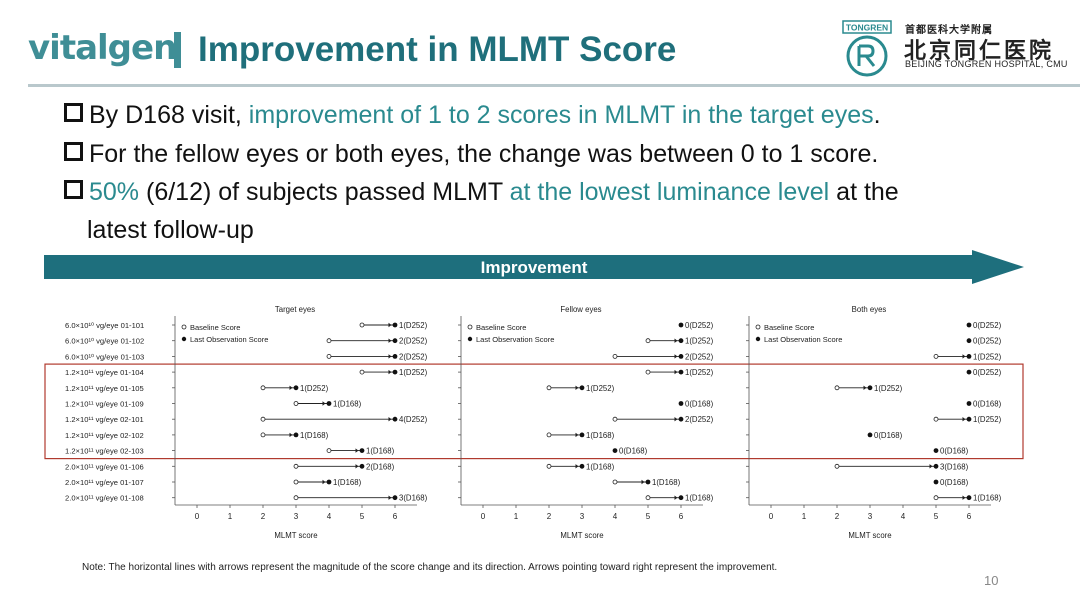 This screenshot has height=608, width=1080. I want to click on bullet-1-text: By D168 visit,, so click(169, 115).